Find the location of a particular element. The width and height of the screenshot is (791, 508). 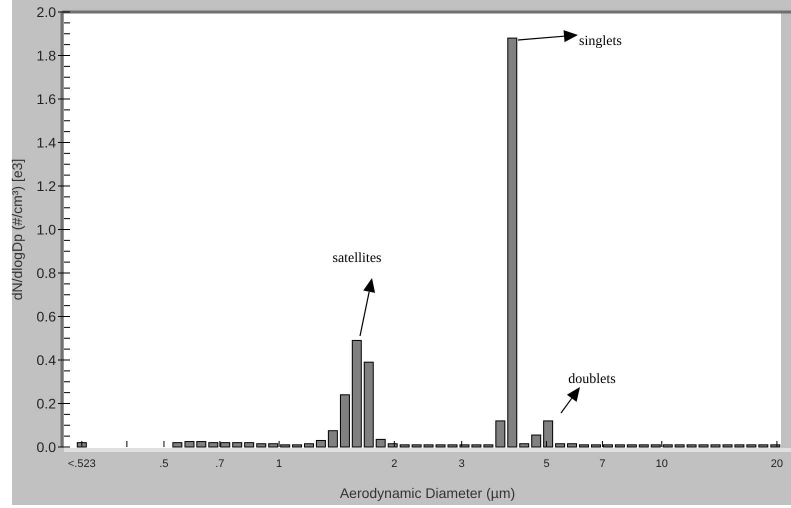

x-tick-label: <.523 is located at coordinates (82, 464).